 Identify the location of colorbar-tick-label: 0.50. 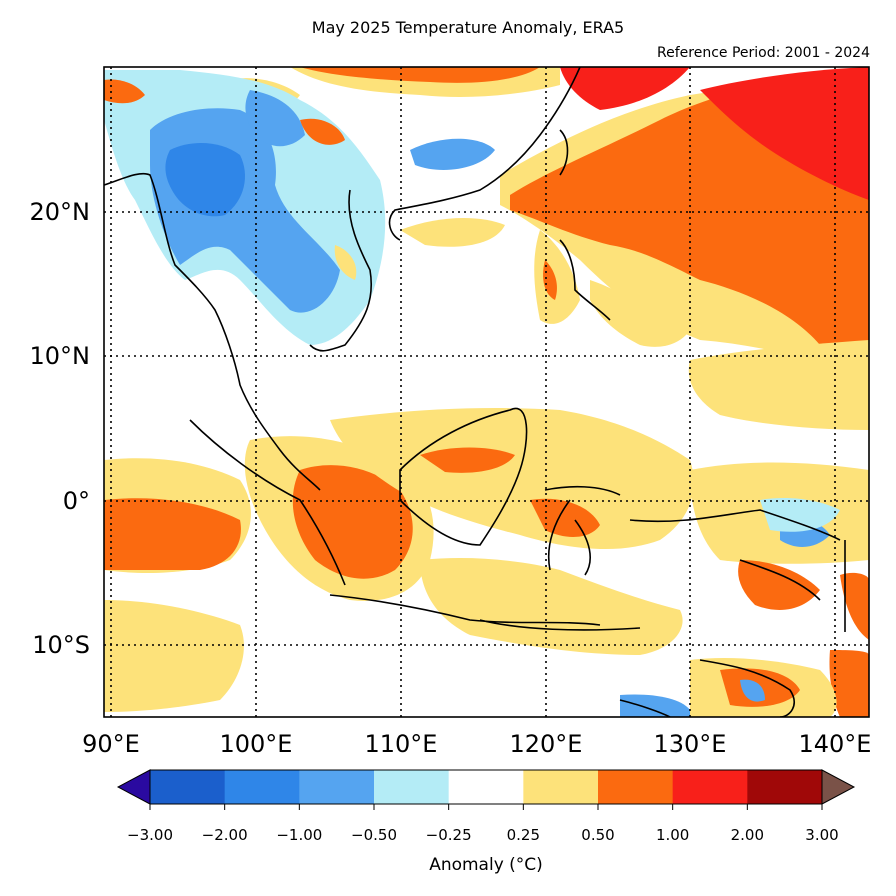
(598, 835).